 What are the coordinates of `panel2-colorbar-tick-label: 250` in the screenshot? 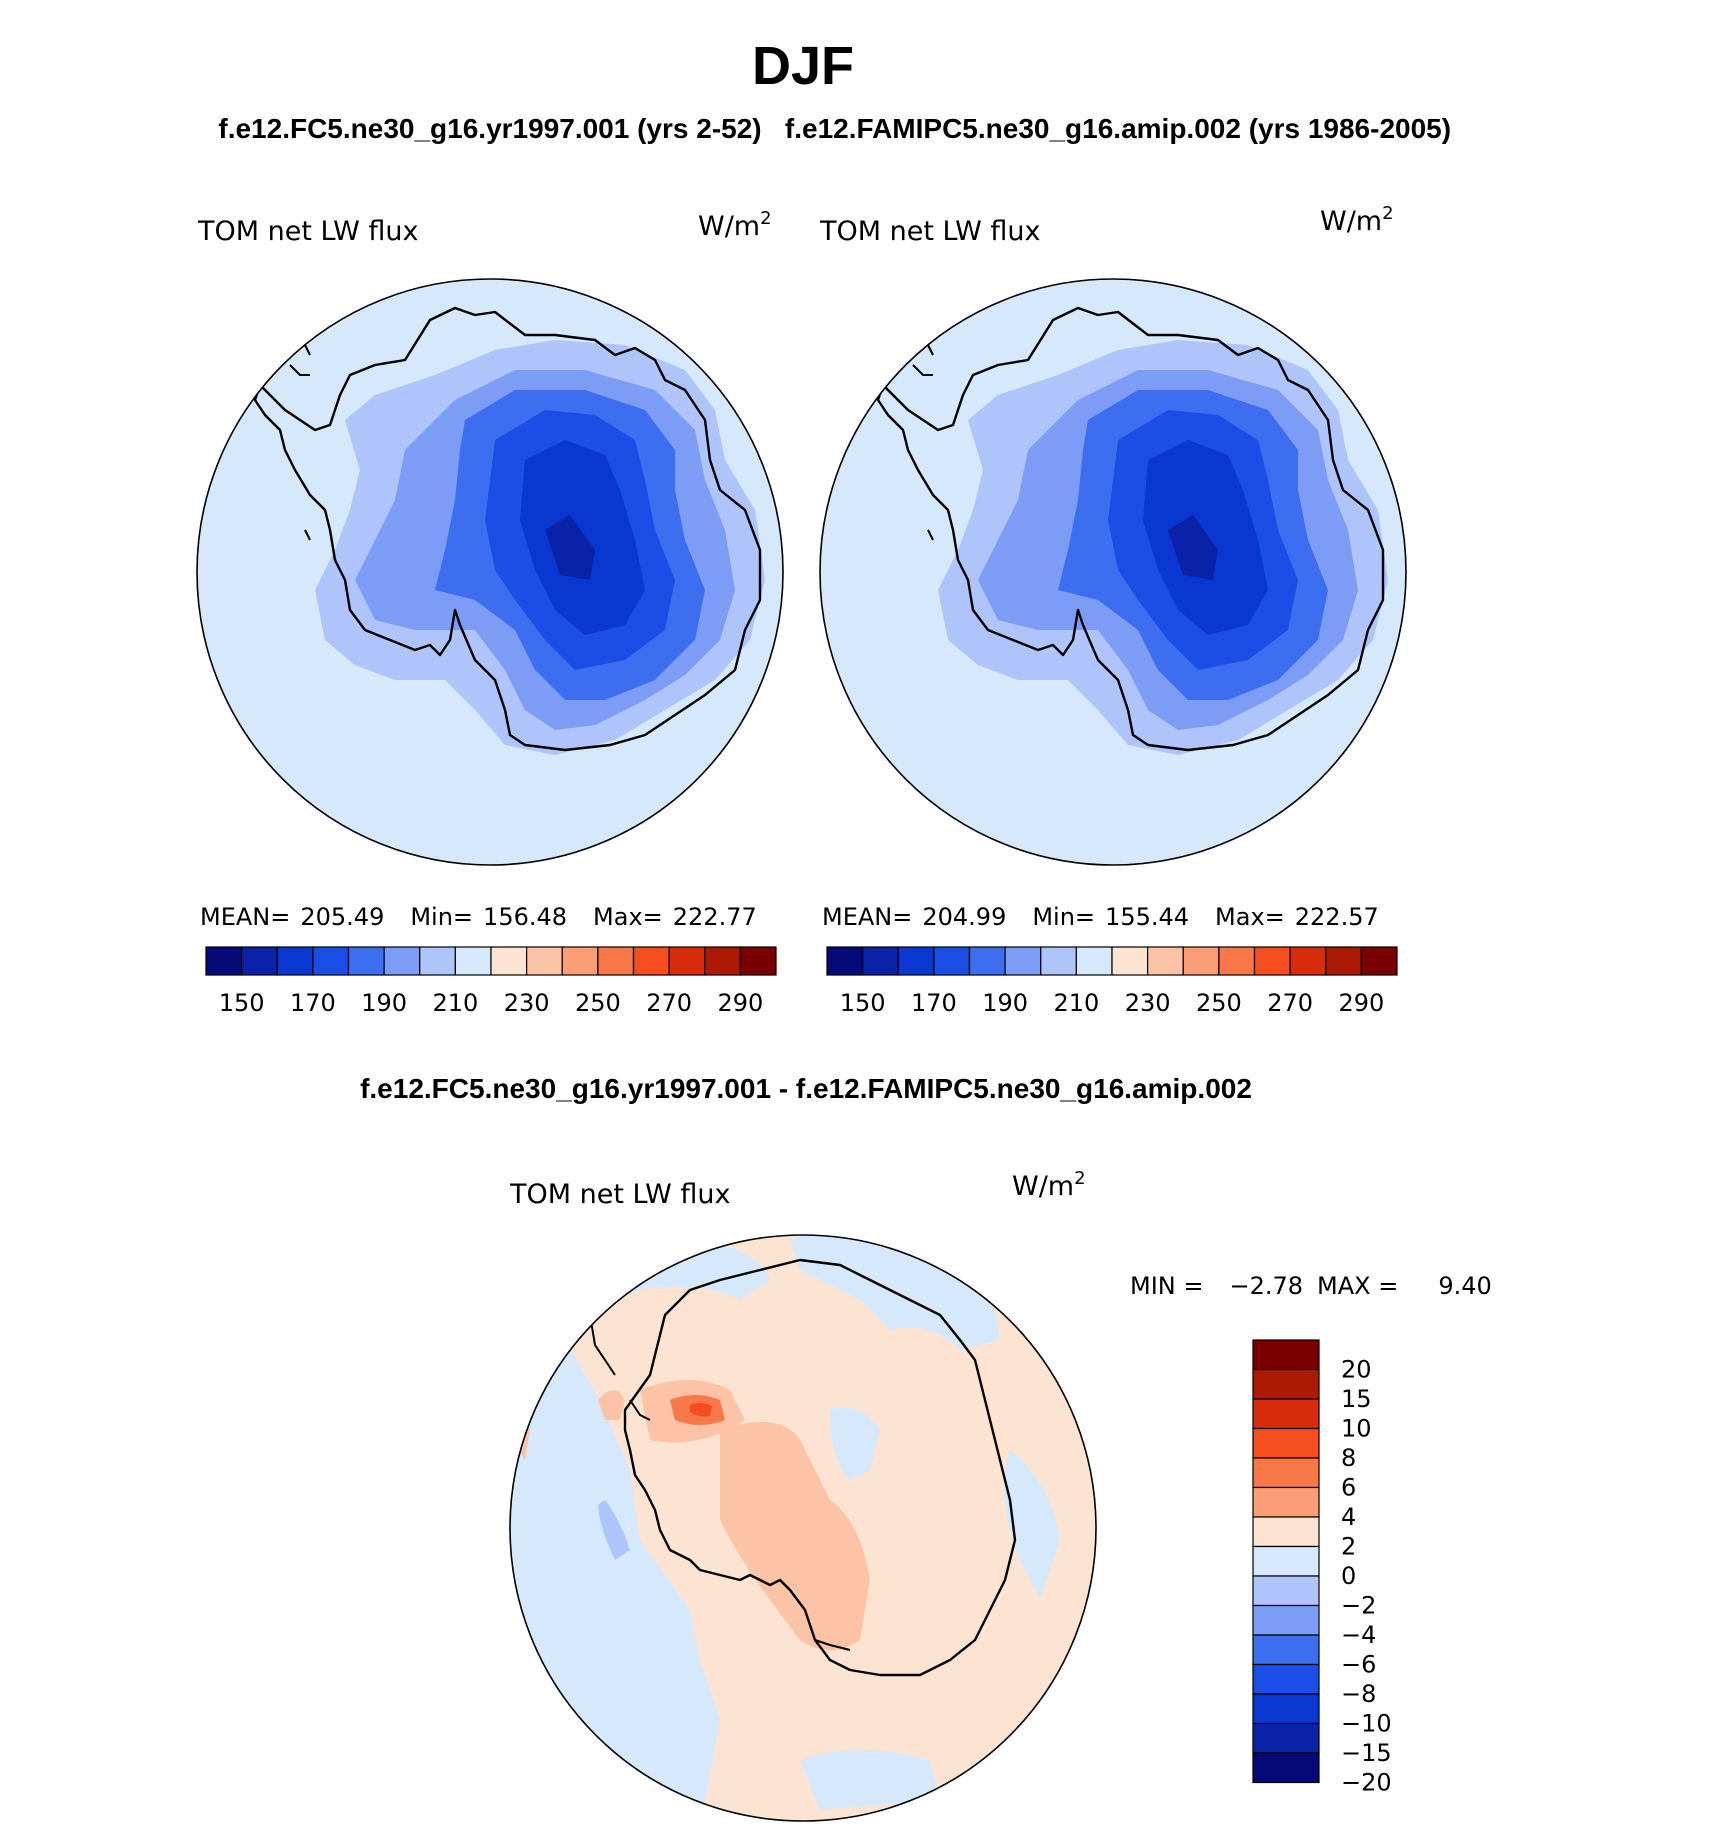 It's located at (1219, 1003).